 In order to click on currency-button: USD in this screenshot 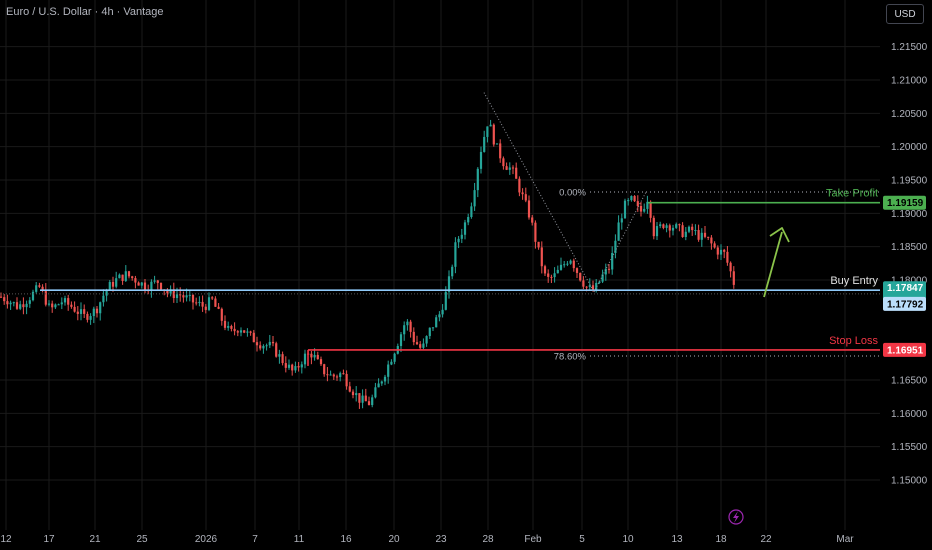, I will do `click(905, 14)`.